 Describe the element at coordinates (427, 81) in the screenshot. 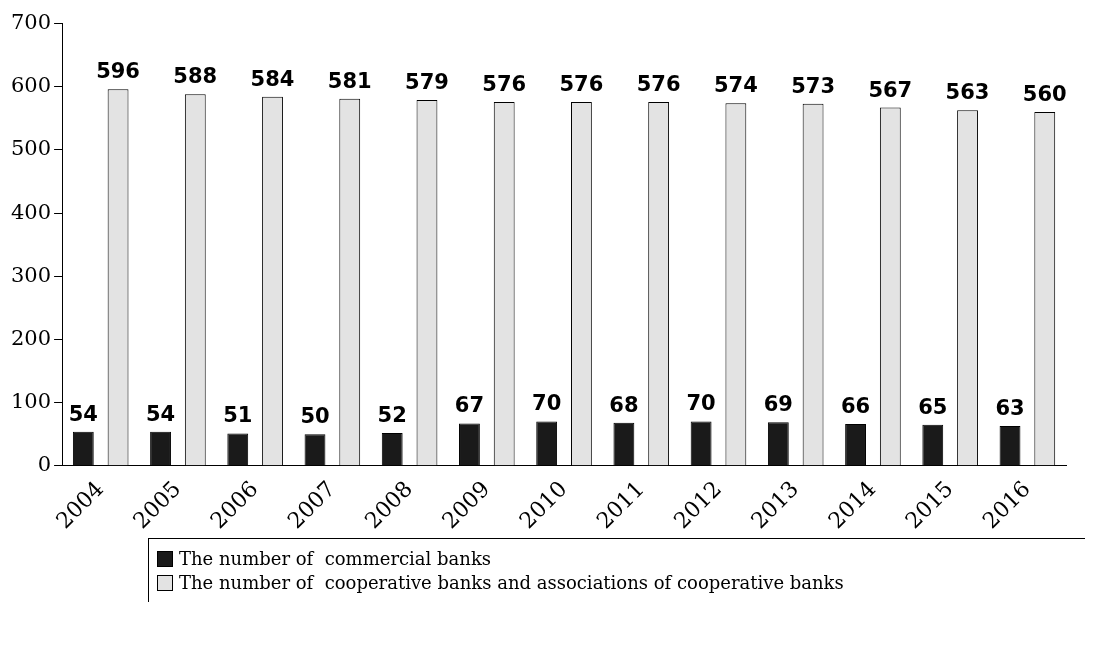

I see `data-label: 579` at that location.